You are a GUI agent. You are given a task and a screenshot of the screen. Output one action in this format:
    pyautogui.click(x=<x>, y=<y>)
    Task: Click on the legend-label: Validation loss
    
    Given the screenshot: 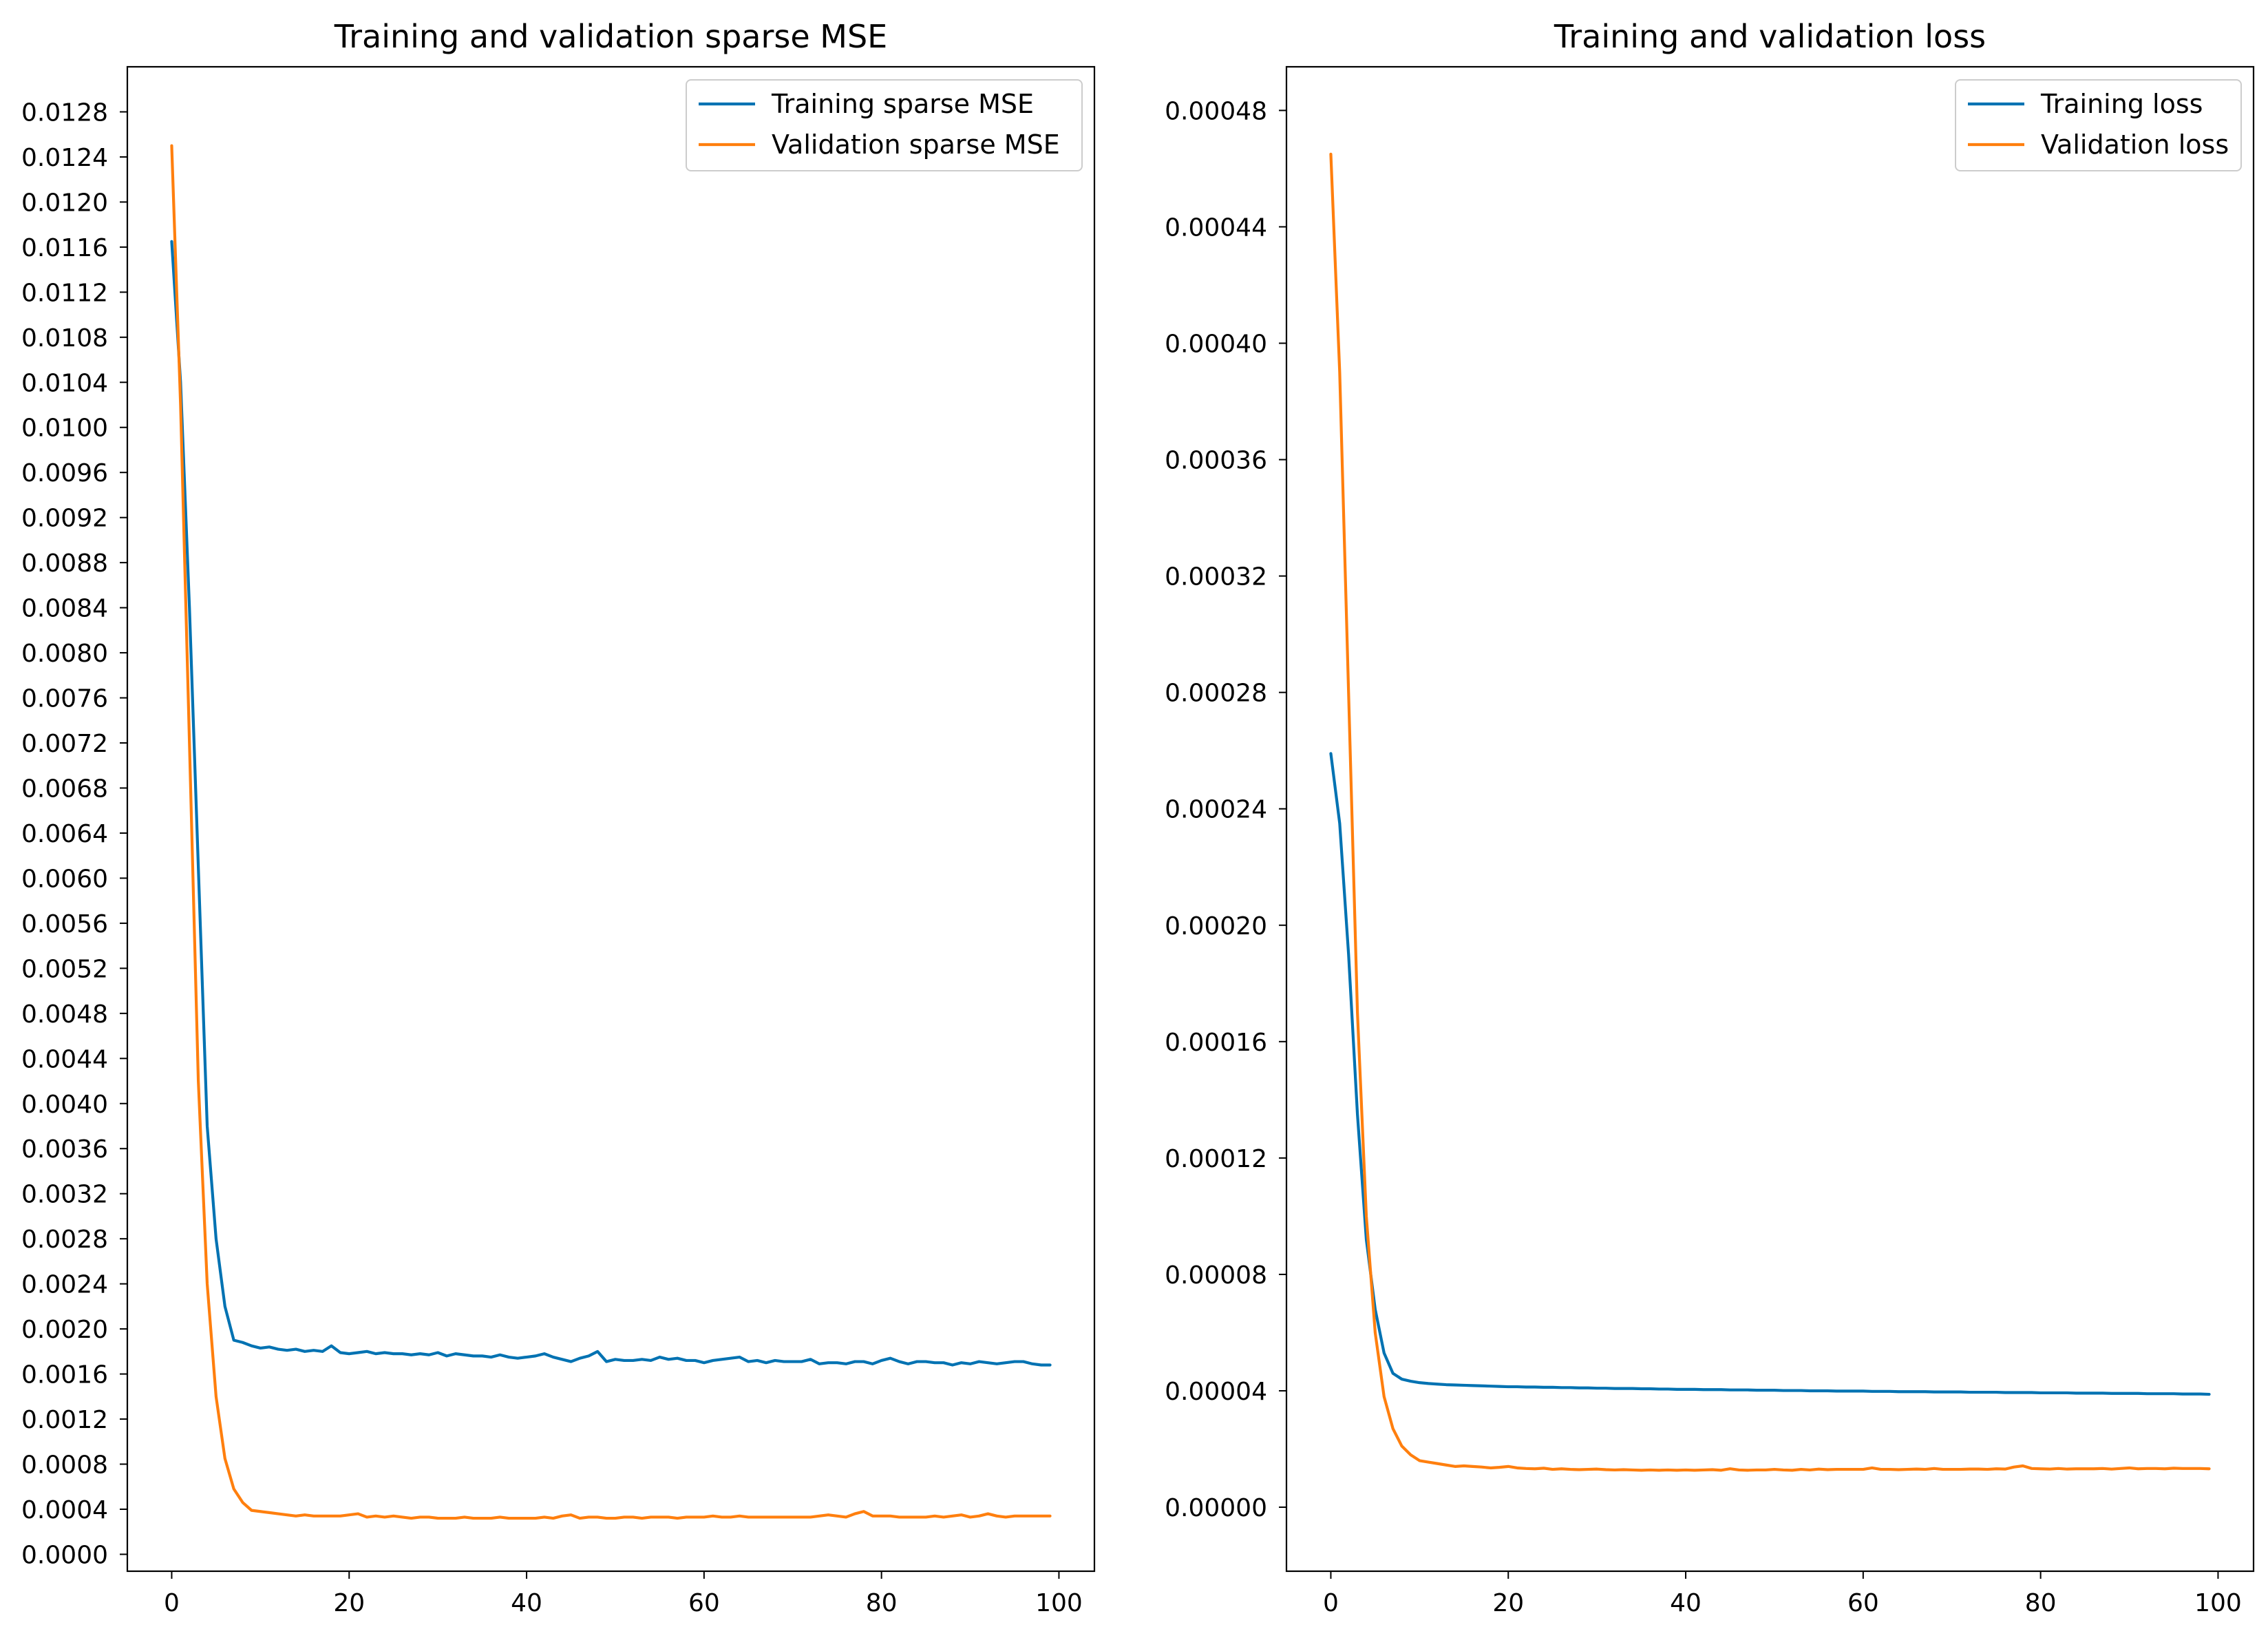 What is the action you would take?
    pyautogui.click(x=2135, y=144)
    